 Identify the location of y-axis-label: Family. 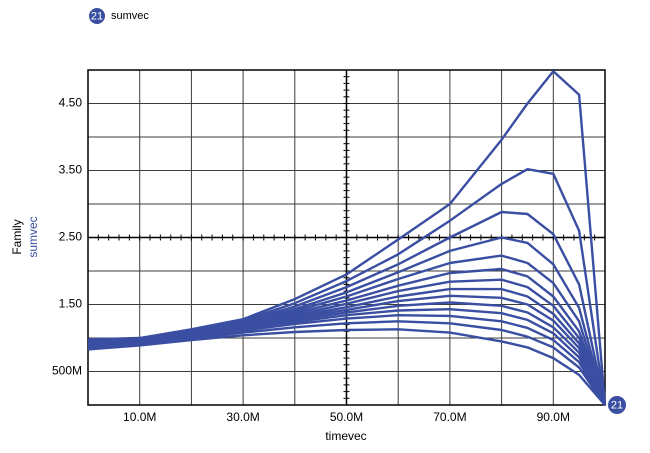
(17, 236).